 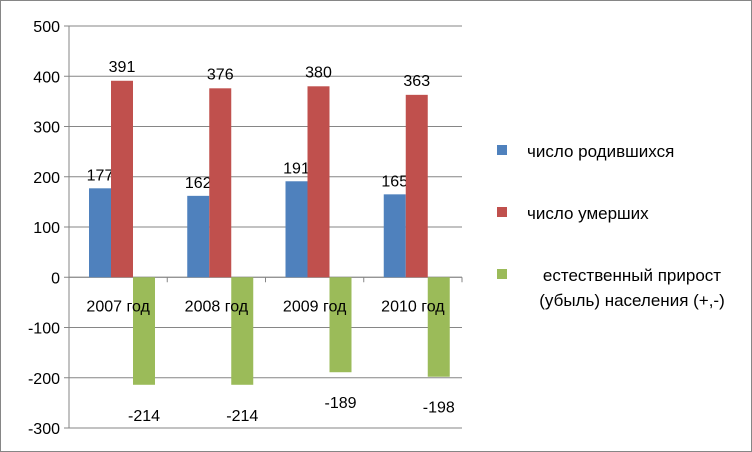 I want to click on y-tick-label: 300, so click(x=46, y=128).